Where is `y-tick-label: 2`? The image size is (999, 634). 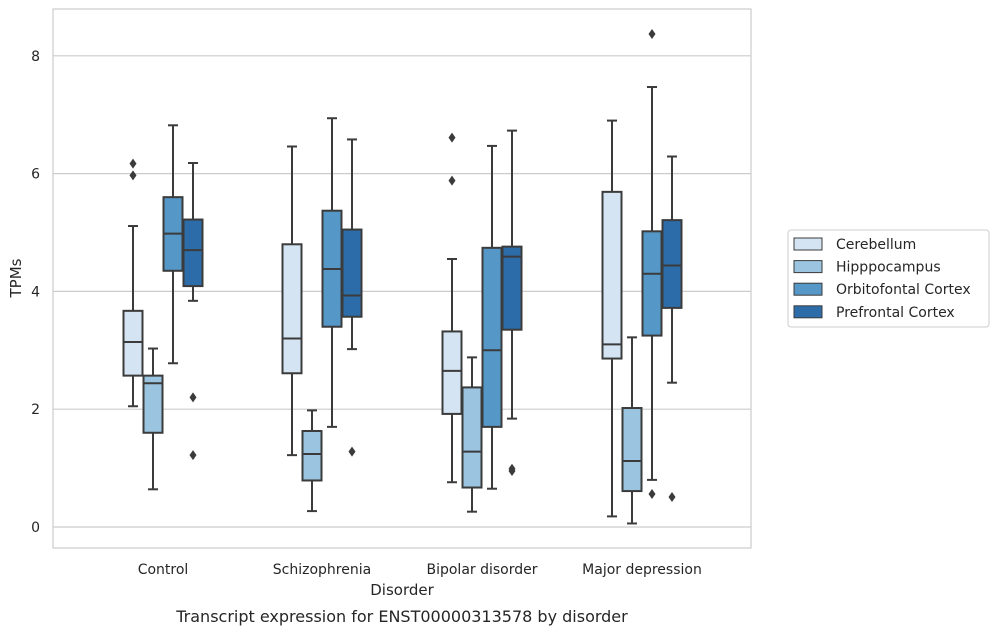
y-tick-label: 2 is located at coordinates (35, 410).